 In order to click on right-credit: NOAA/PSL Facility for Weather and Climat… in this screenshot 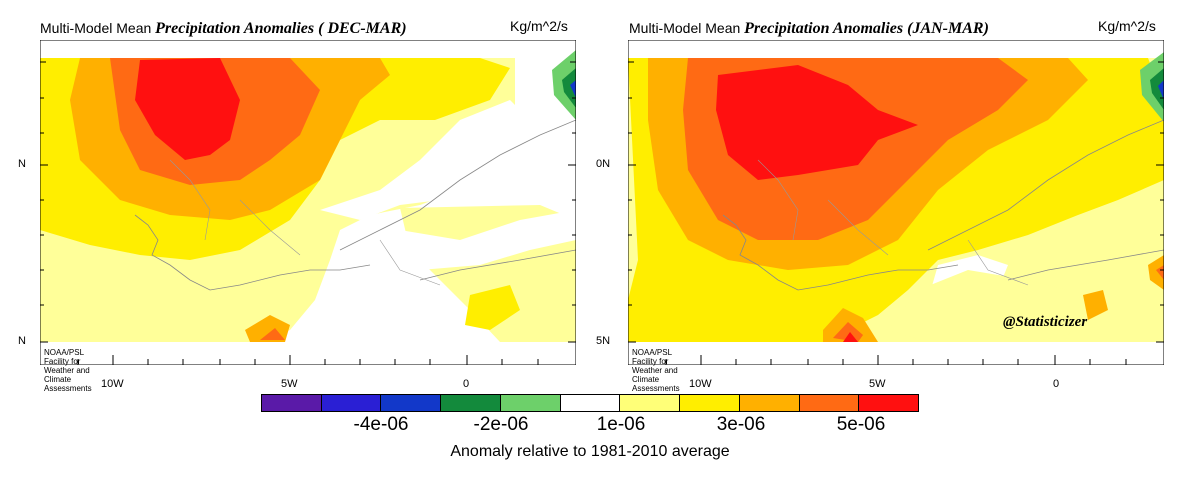, I will do `click(656, 370)`.